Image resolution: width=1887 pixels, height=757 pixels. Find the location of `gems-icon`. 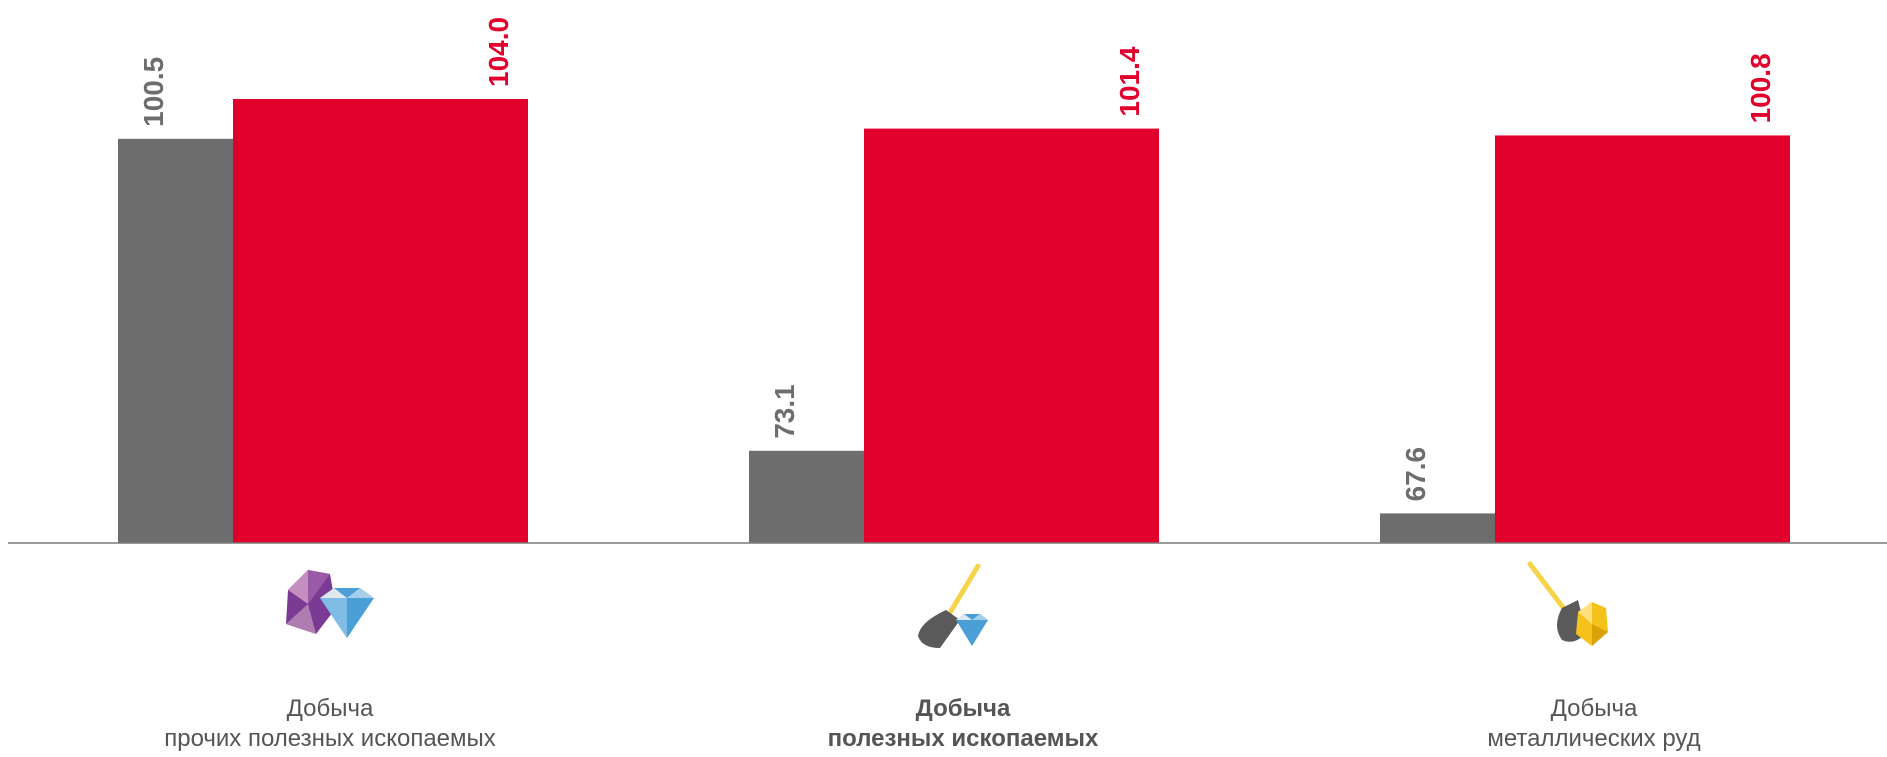

gems-icon is located at coordinates (330, 604).